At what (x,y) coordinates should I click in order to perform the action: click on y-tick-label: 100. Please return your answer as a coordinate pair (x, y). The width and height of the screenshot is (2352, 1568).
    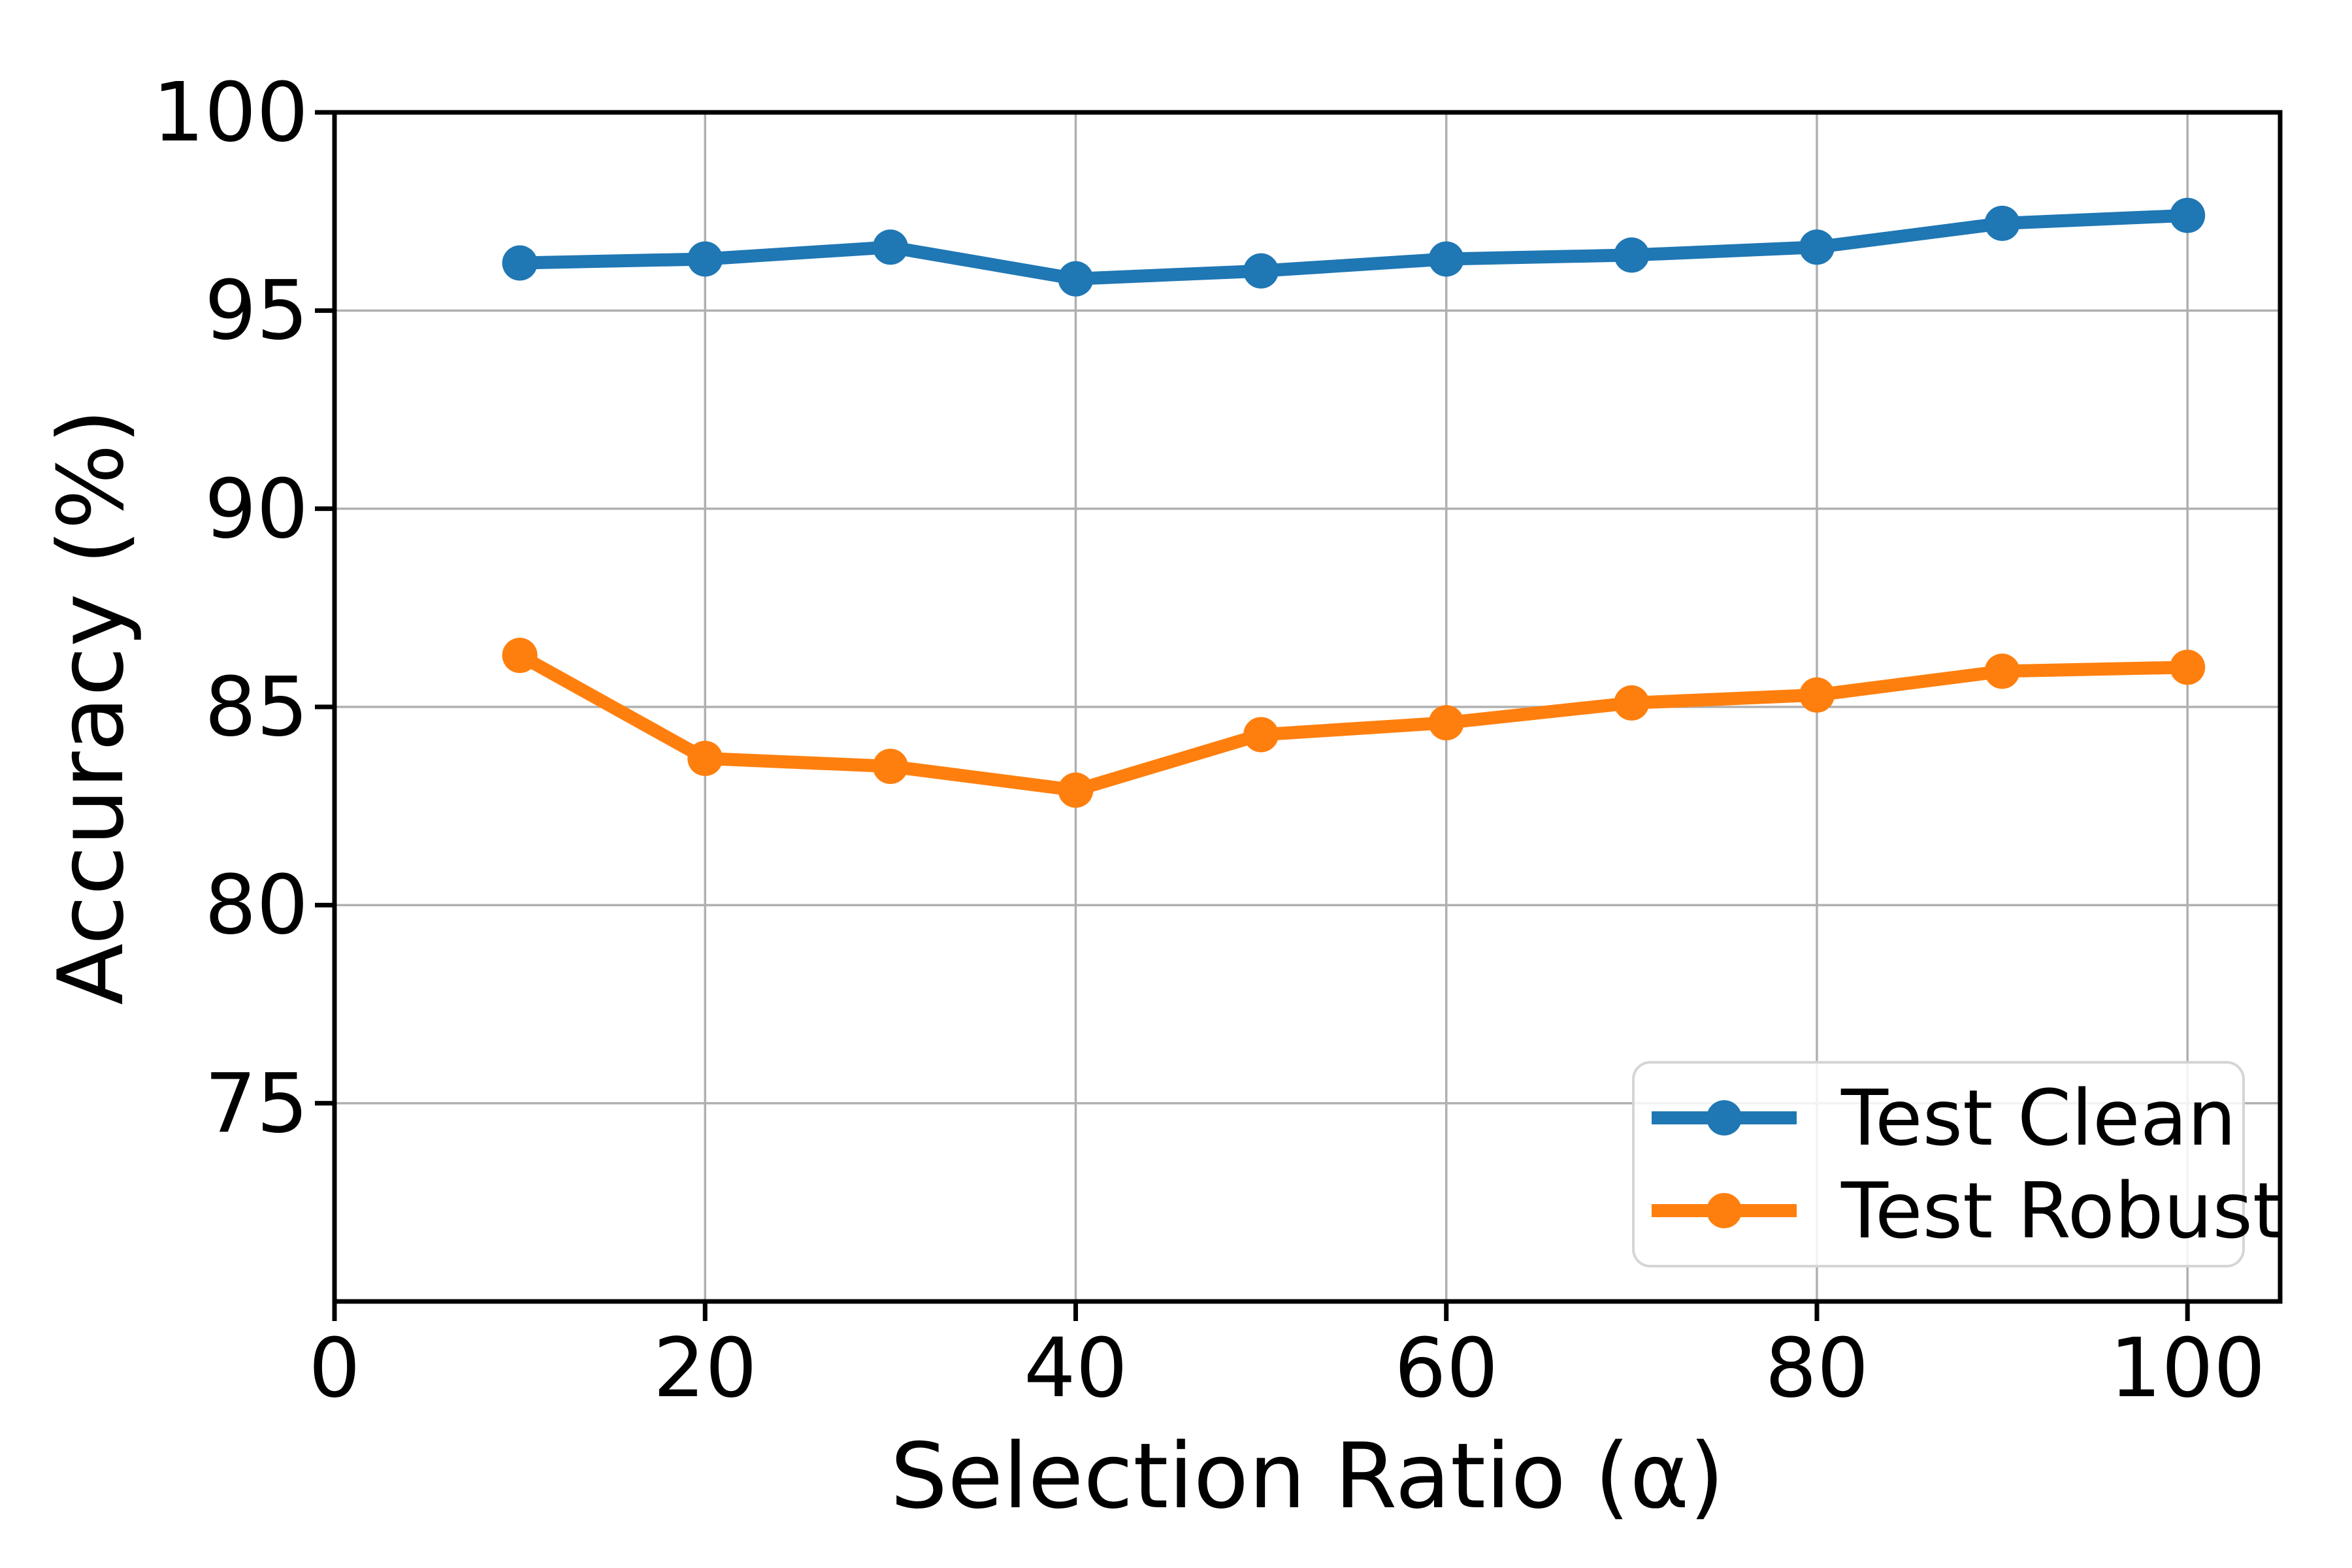
    Looking at the image, I should click on (230, 112).